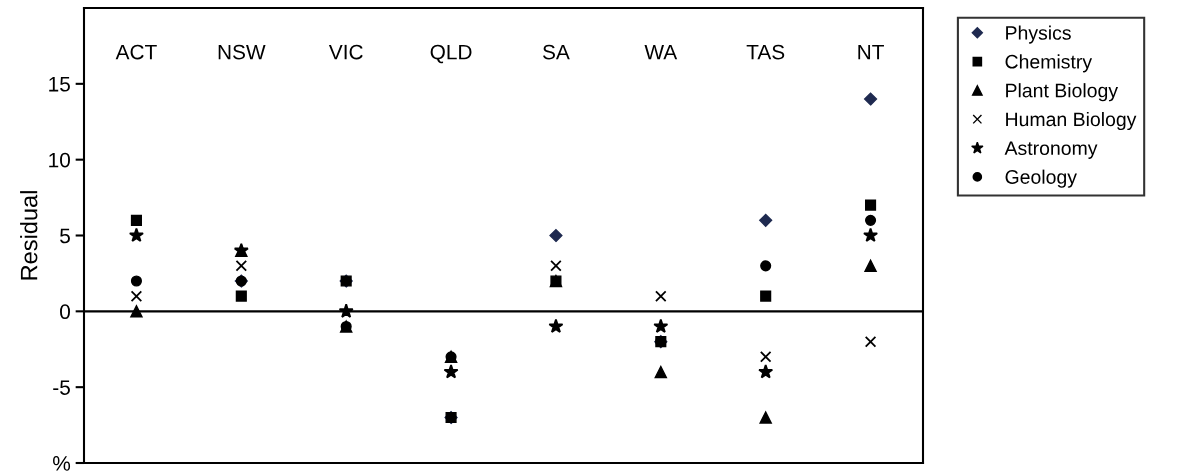 The height and width of the screenshot is (475, 1179). I want to click on x-tick-label: NSW, so click(242, 52).